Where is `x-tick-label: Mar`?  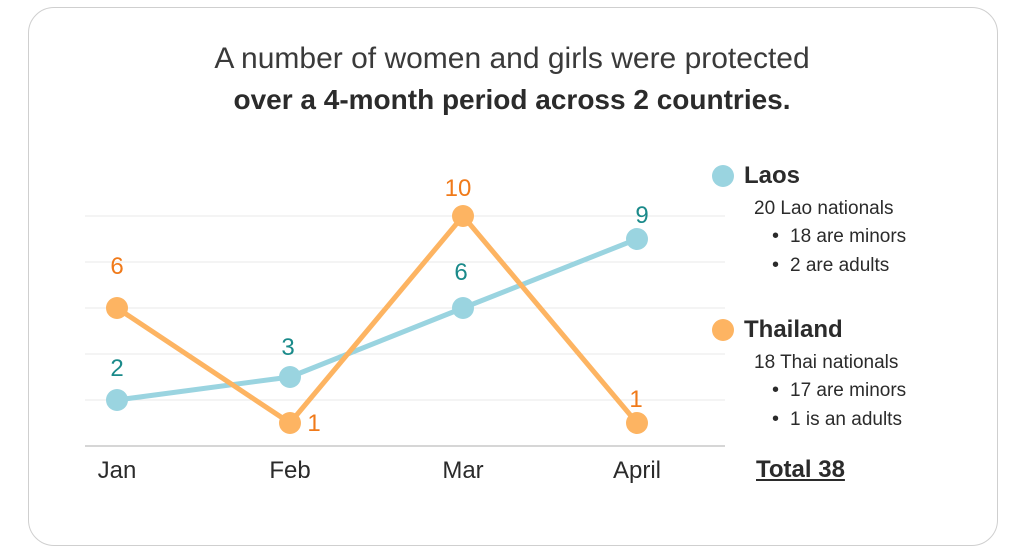
x-tick-label: Mar is located at coordinates (462, 470).